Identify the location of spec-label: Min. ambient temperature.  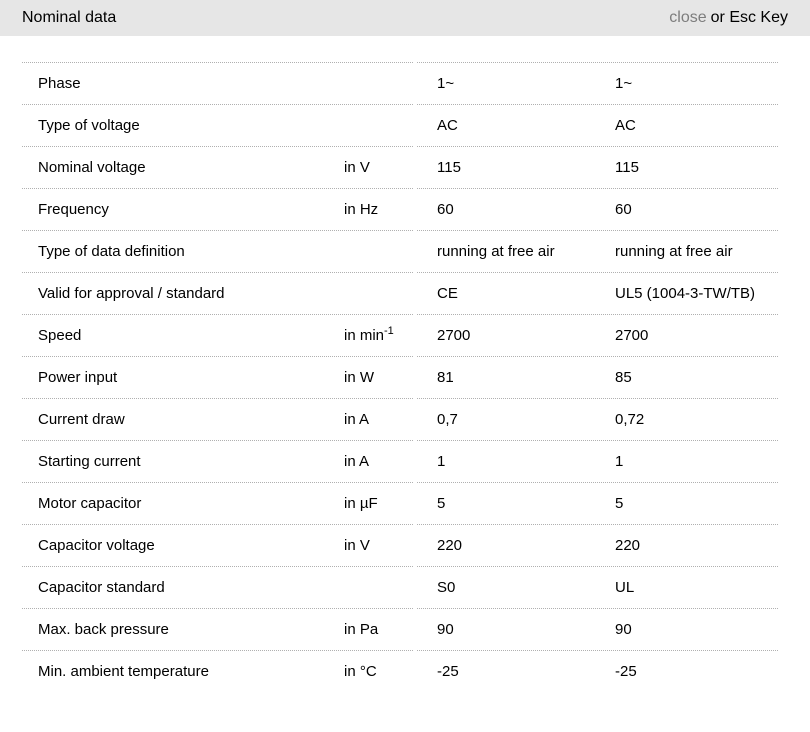
(123, 671).